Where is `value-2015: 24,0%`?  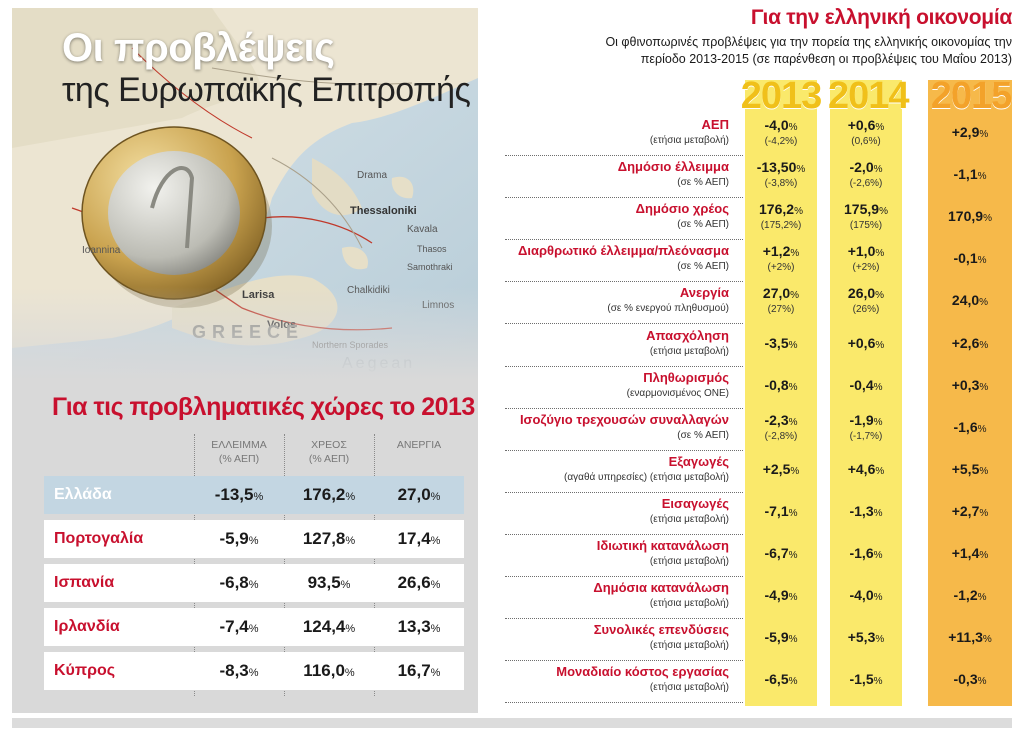
value-2015: 24,0% is located at coordinates (970, 300).